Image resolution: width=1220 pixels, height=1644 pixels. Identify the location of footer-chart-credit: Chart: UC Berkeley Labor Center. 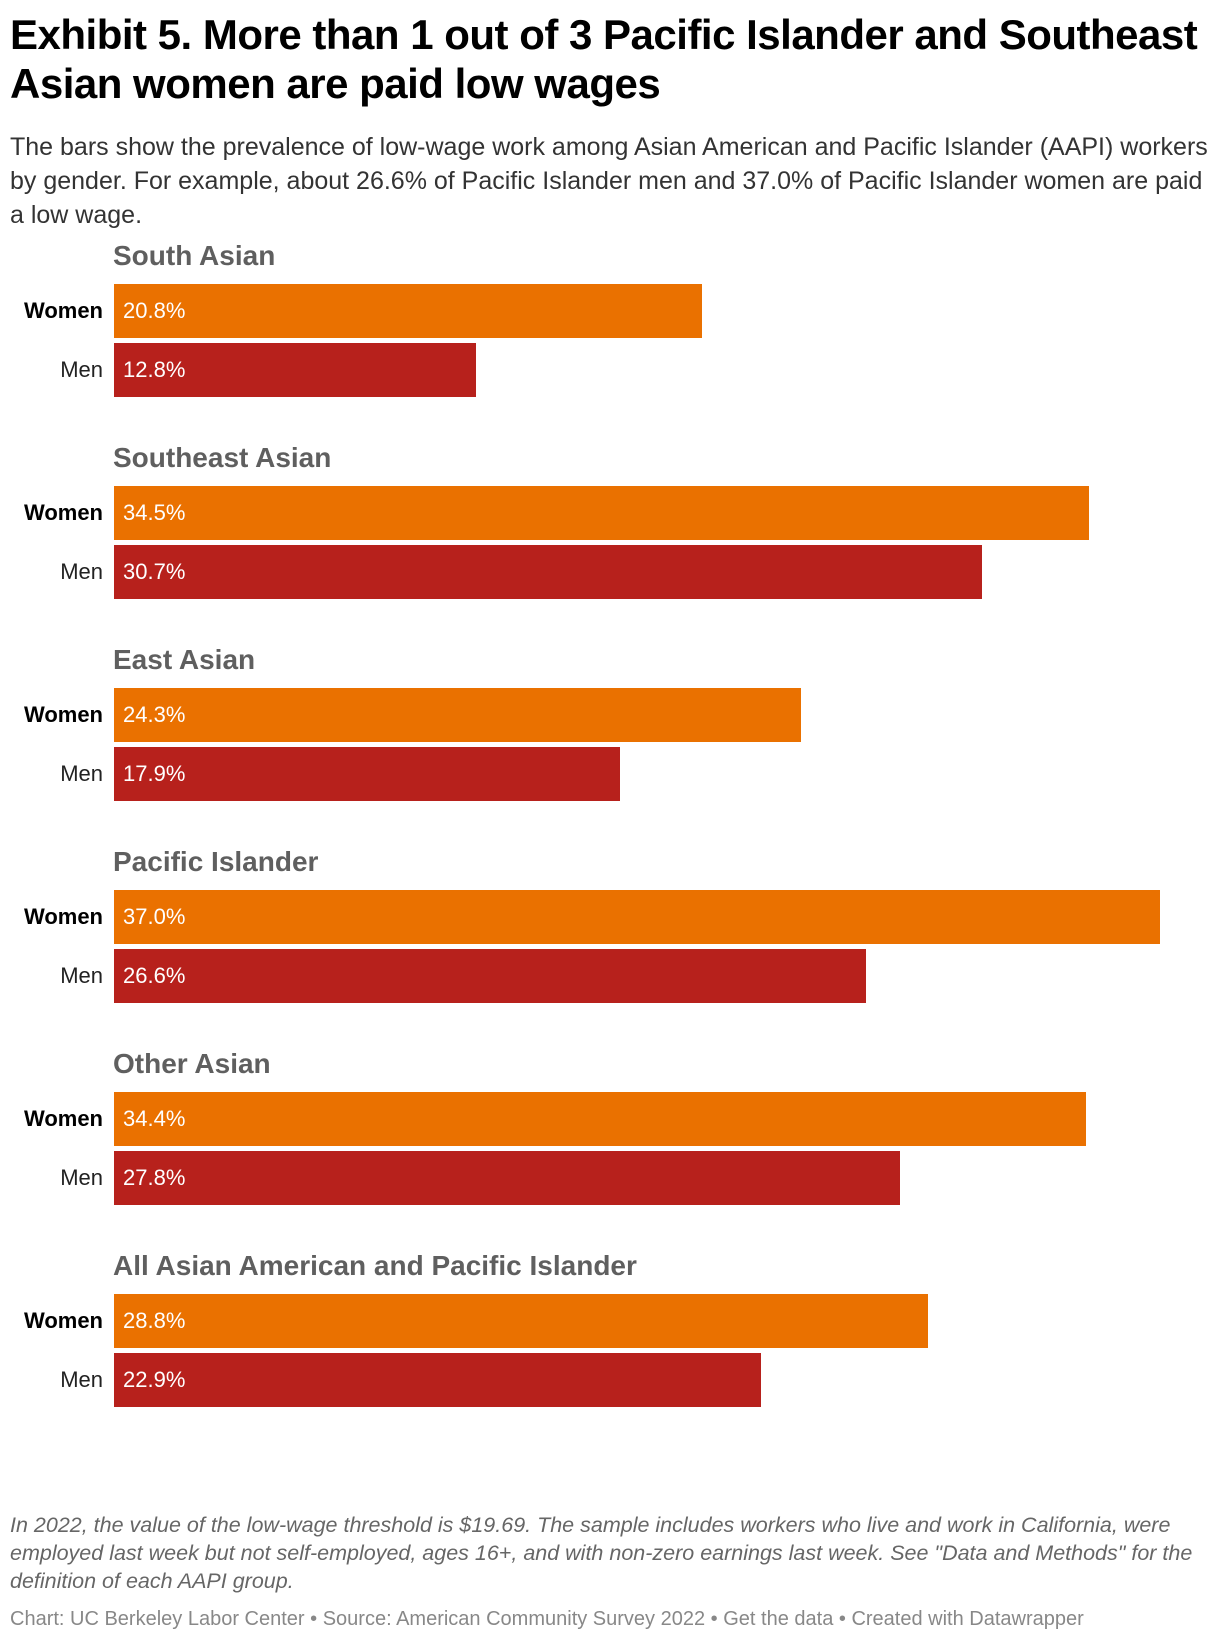
(157, 1619).